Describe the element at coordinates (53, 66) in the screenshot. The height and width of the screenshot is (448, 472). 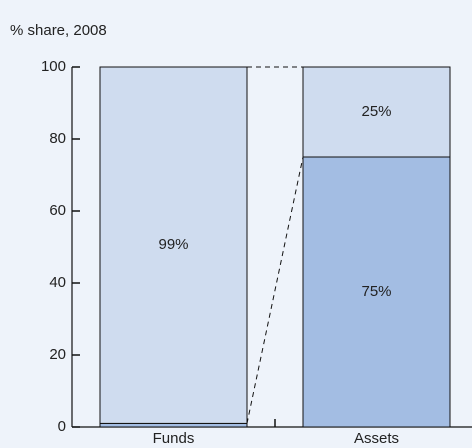
I see `y-tick-label: 100` at that location.